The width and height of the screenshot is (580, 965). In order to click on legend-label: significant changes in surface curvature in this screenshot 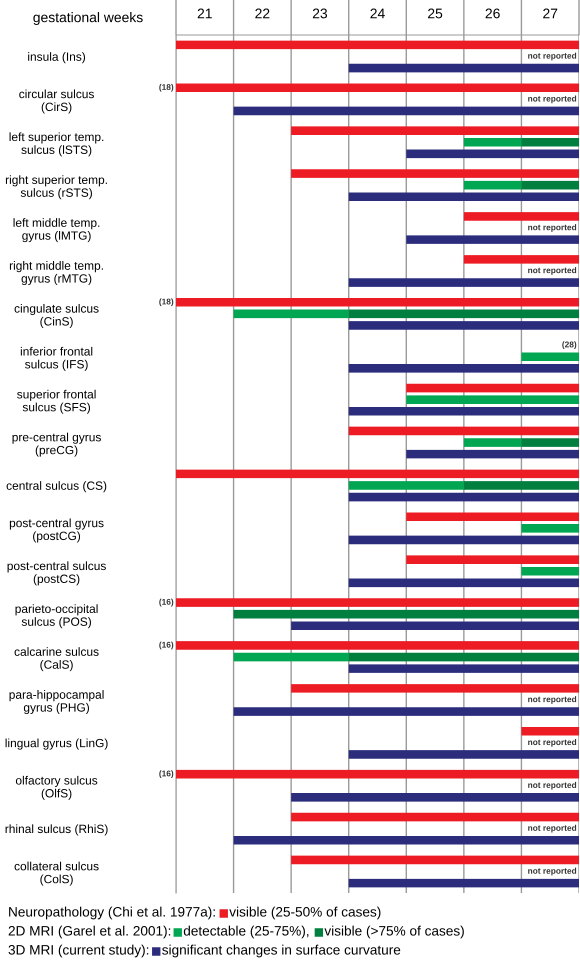, I will do `click(281, 951)`.